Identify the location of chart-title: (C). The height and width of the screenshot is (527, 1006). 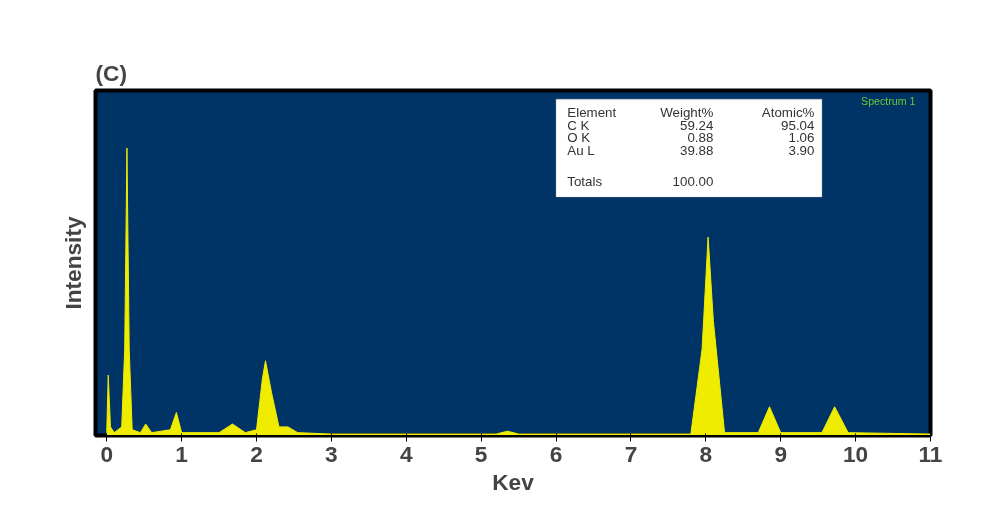
(111, 72).